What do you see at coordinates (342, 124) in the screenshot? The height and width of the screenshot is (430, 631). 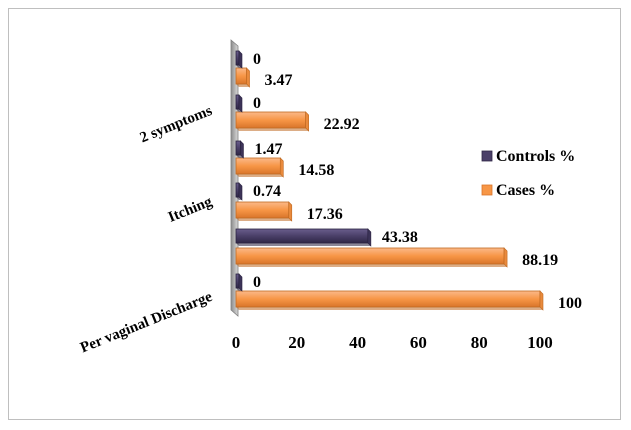 I see `value-label-cases-4: 22.92` at bounding box center [342, 124].